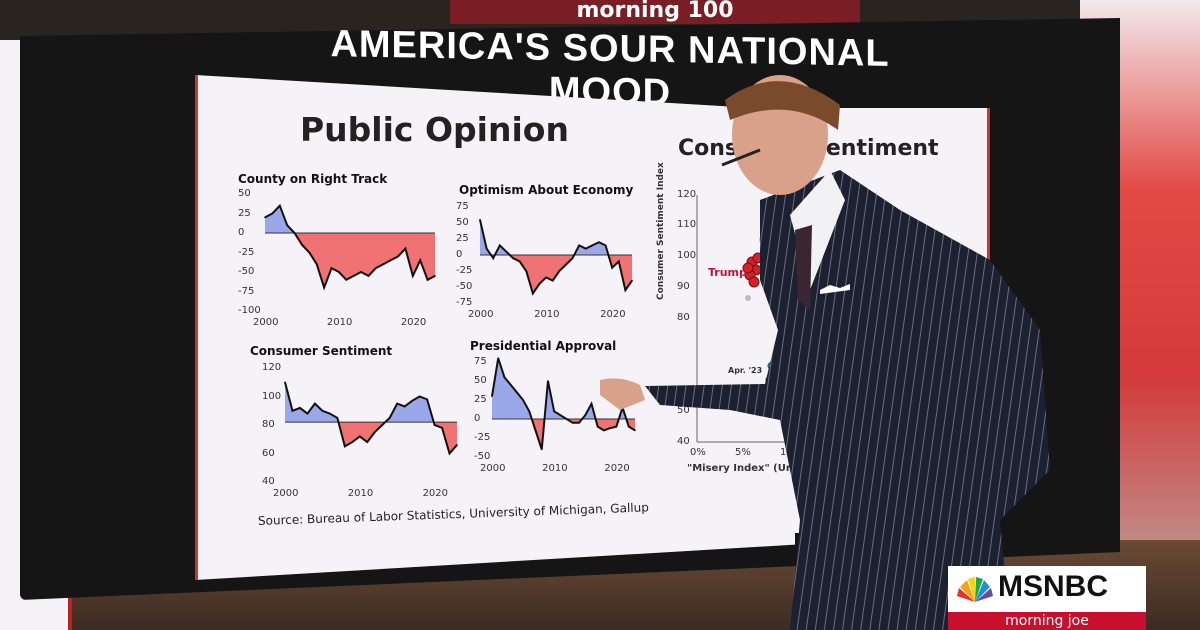 The height and width of the screenshot is (630, 1200). I want to click on y-tick-label: 0, so click(477, 418).